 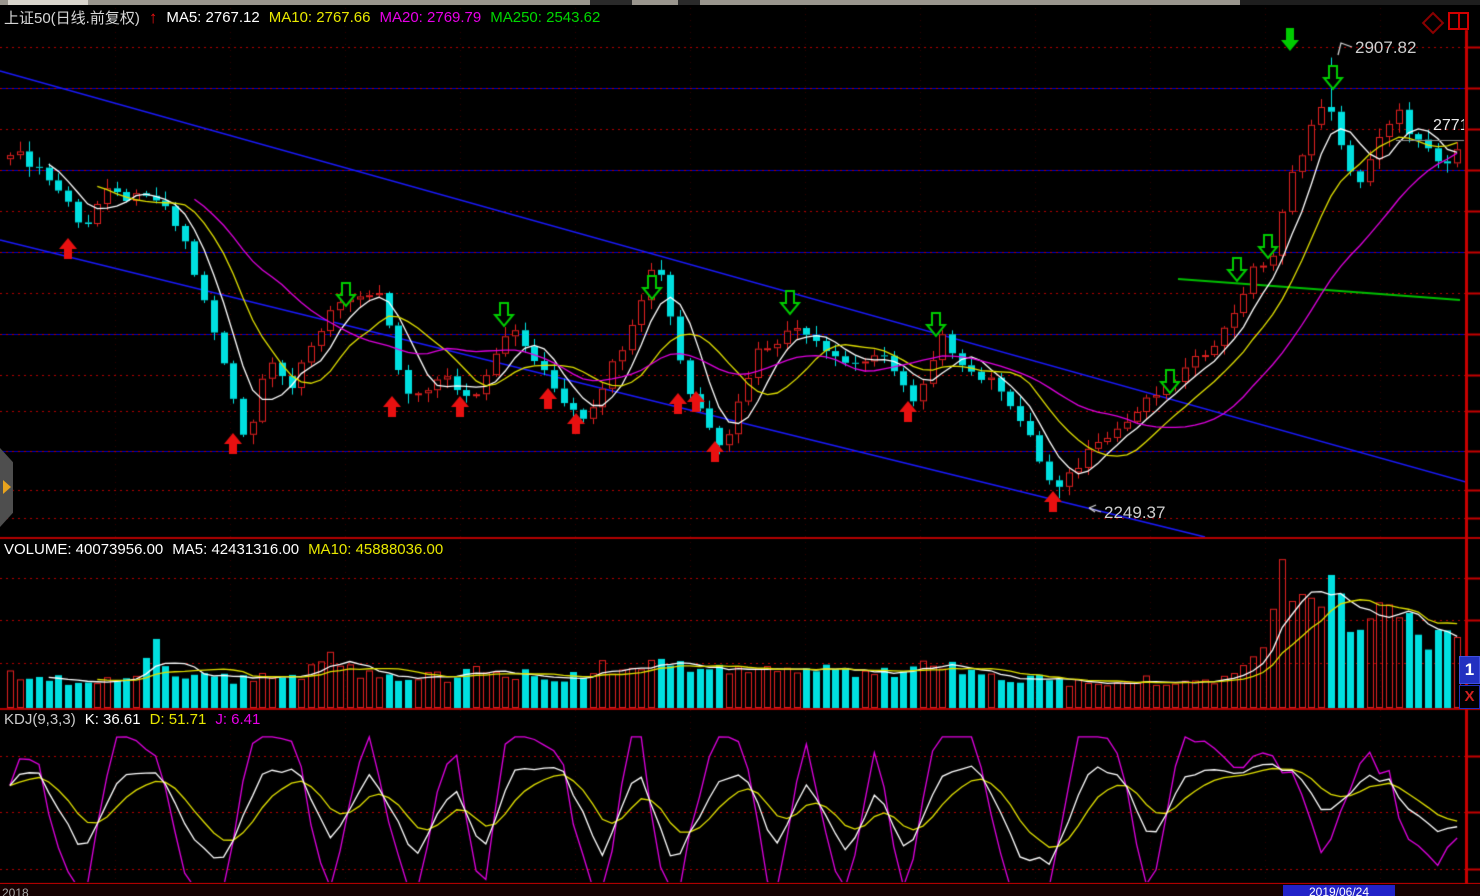 I want to click on split-window-divider, so click(x=1458, y=21).